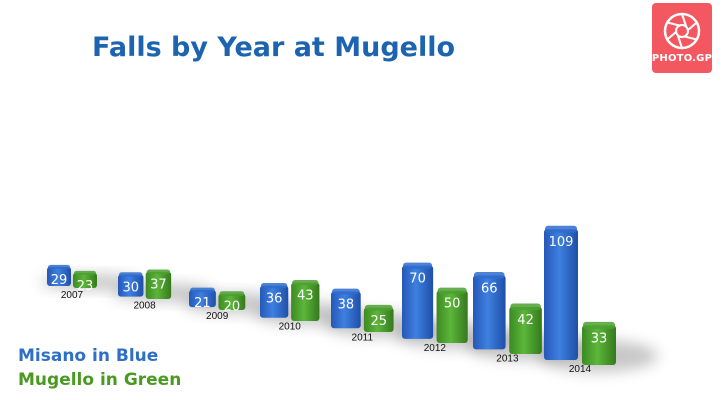 The height and width of the screenshot is (400, 728). I want to click on bar-value-label: 25, so click(378, 321).